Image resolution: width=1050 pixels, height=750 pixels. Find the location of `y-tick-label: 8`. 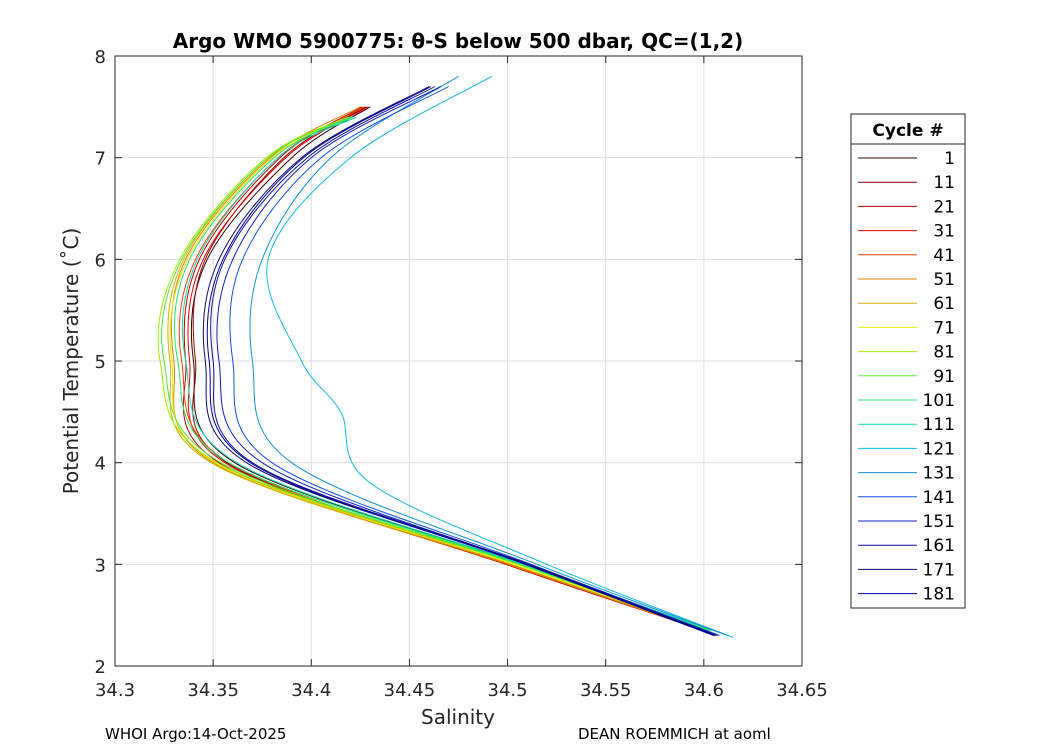

y-tick-label: 8 is located at coordinates (100, 57).